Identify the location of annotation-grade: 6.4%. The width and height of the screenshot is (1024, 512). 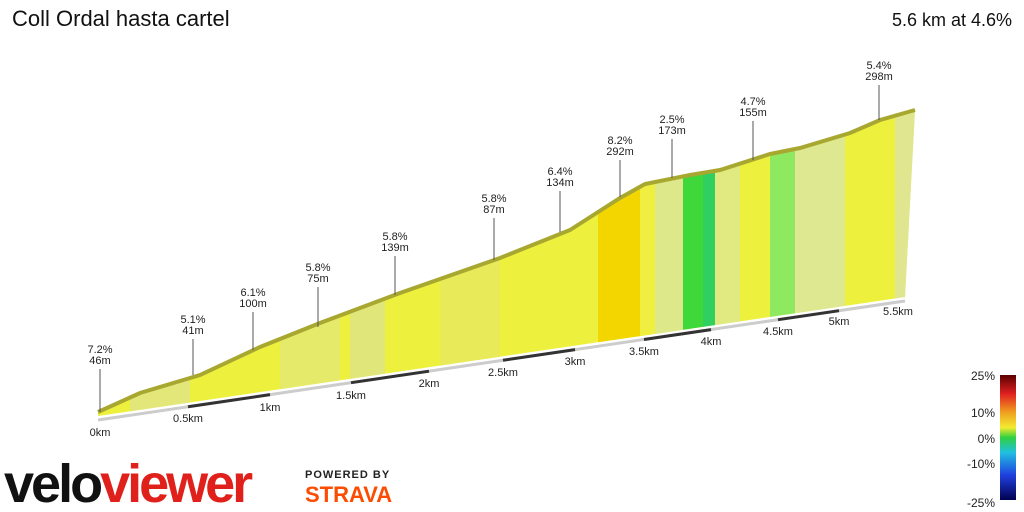
(559, 172).